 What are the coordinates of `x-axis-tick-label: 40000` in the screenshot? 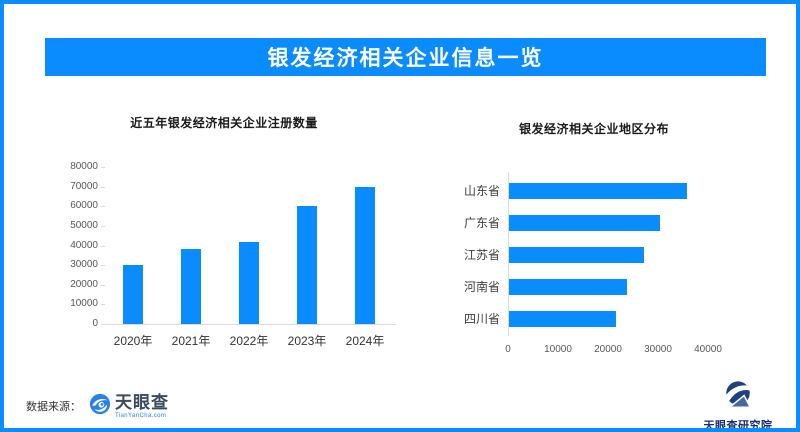 It's located at (708, 349).